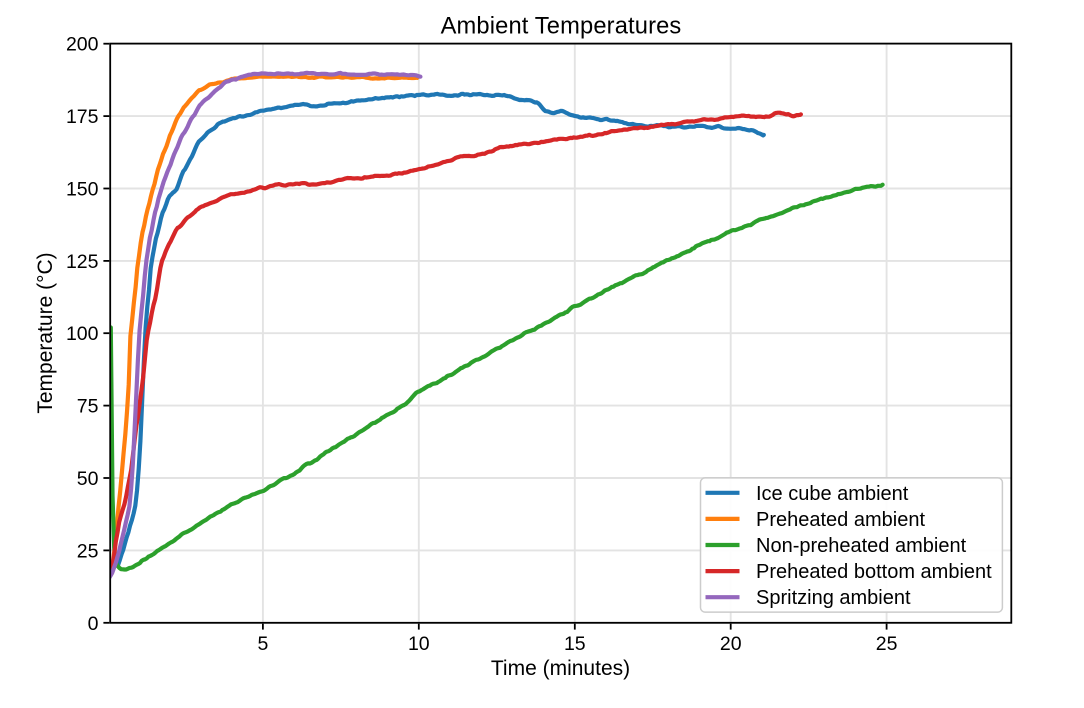 Image resolution: width=1084 pixels, height=708 pixels. Describe the element at coordinates (45, 332) in the screenshot. I see `svg-text: Temperature (°C)` at that location.